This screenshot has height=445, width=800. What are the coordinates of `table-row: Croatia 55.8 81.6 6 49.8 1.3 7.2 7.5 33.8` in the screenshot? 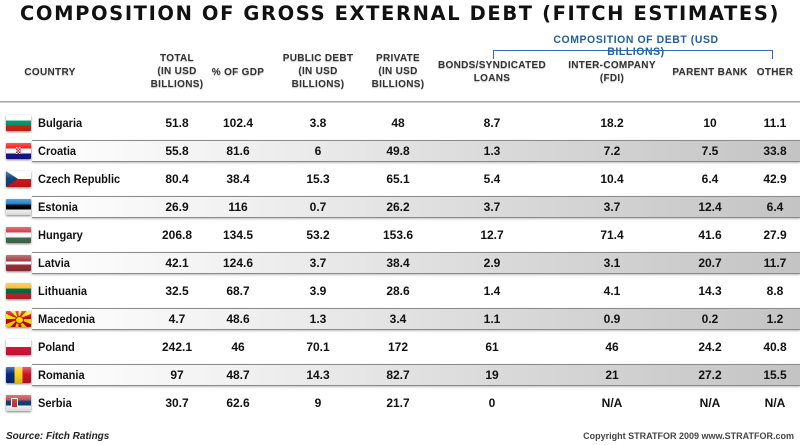 It's located at (400, 151).